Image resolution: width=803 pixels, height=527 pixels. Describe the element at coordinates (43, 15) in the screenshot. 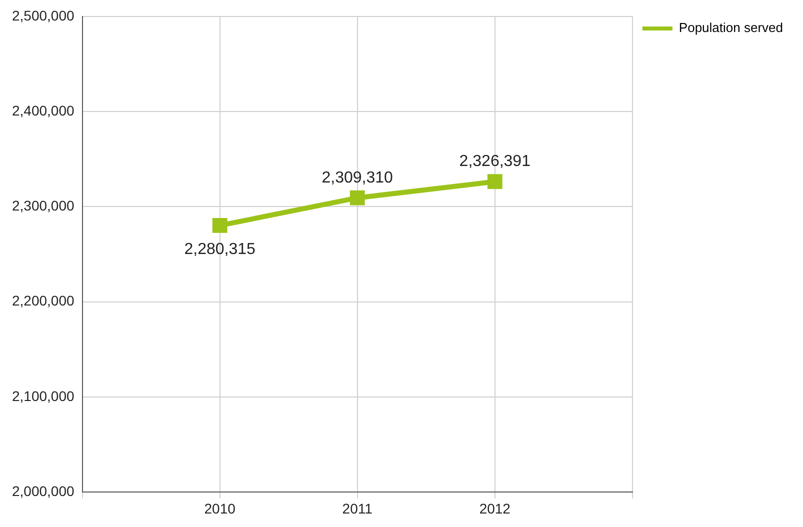

I see `y-tick-label: 2,500,000` at that location.